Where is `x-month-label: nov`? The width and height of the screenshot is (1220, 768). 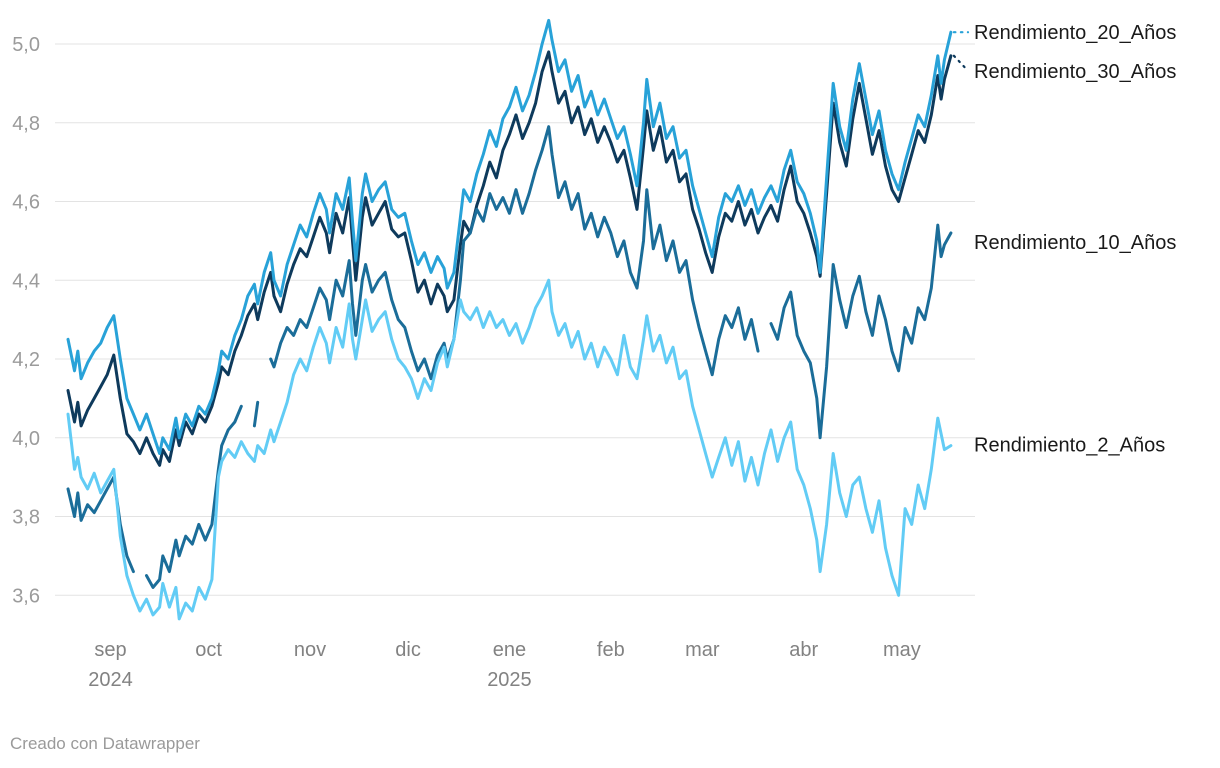
x-month-label: nov is located at coordinates (310, 650).